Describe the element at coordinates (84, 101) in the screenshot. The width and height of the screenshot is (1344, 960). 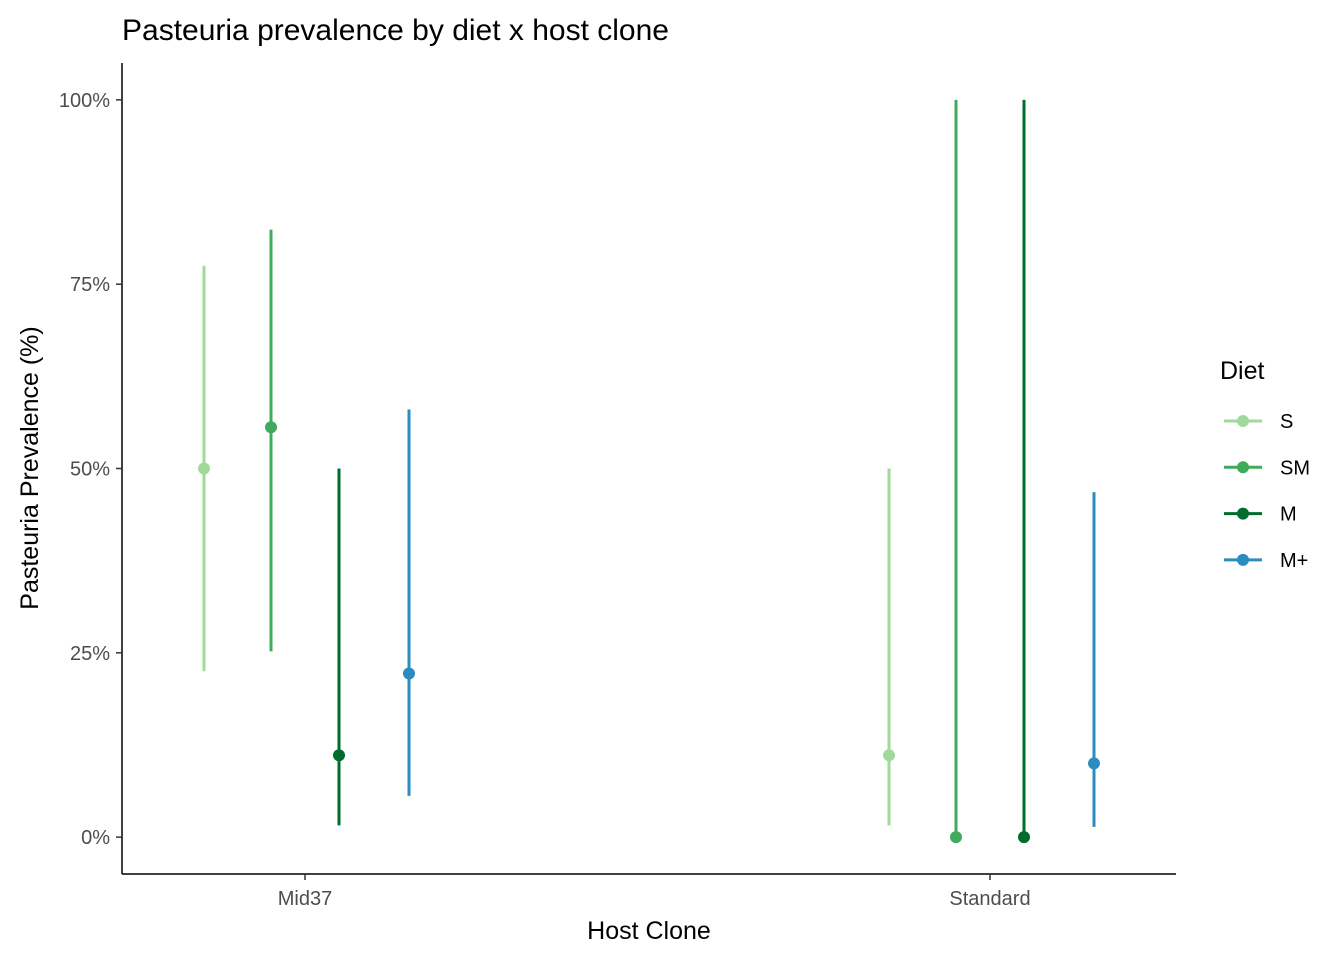
I see `y-tick-label: 100%` at that location.